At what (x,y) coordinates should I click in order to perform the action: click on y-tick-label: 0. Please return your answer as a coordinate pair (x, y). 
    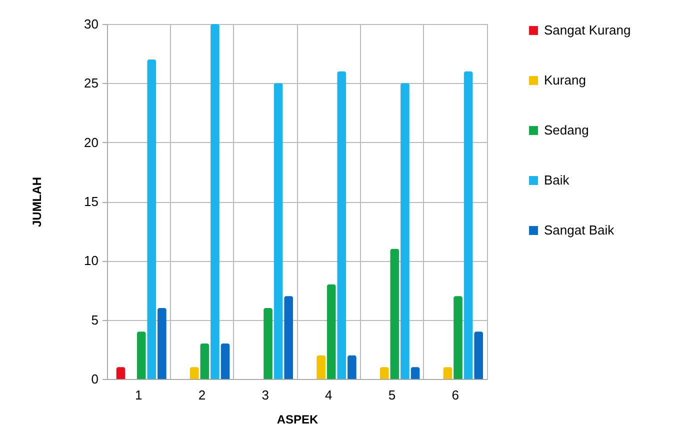
    Looking at the image, I should click on (94, 379).